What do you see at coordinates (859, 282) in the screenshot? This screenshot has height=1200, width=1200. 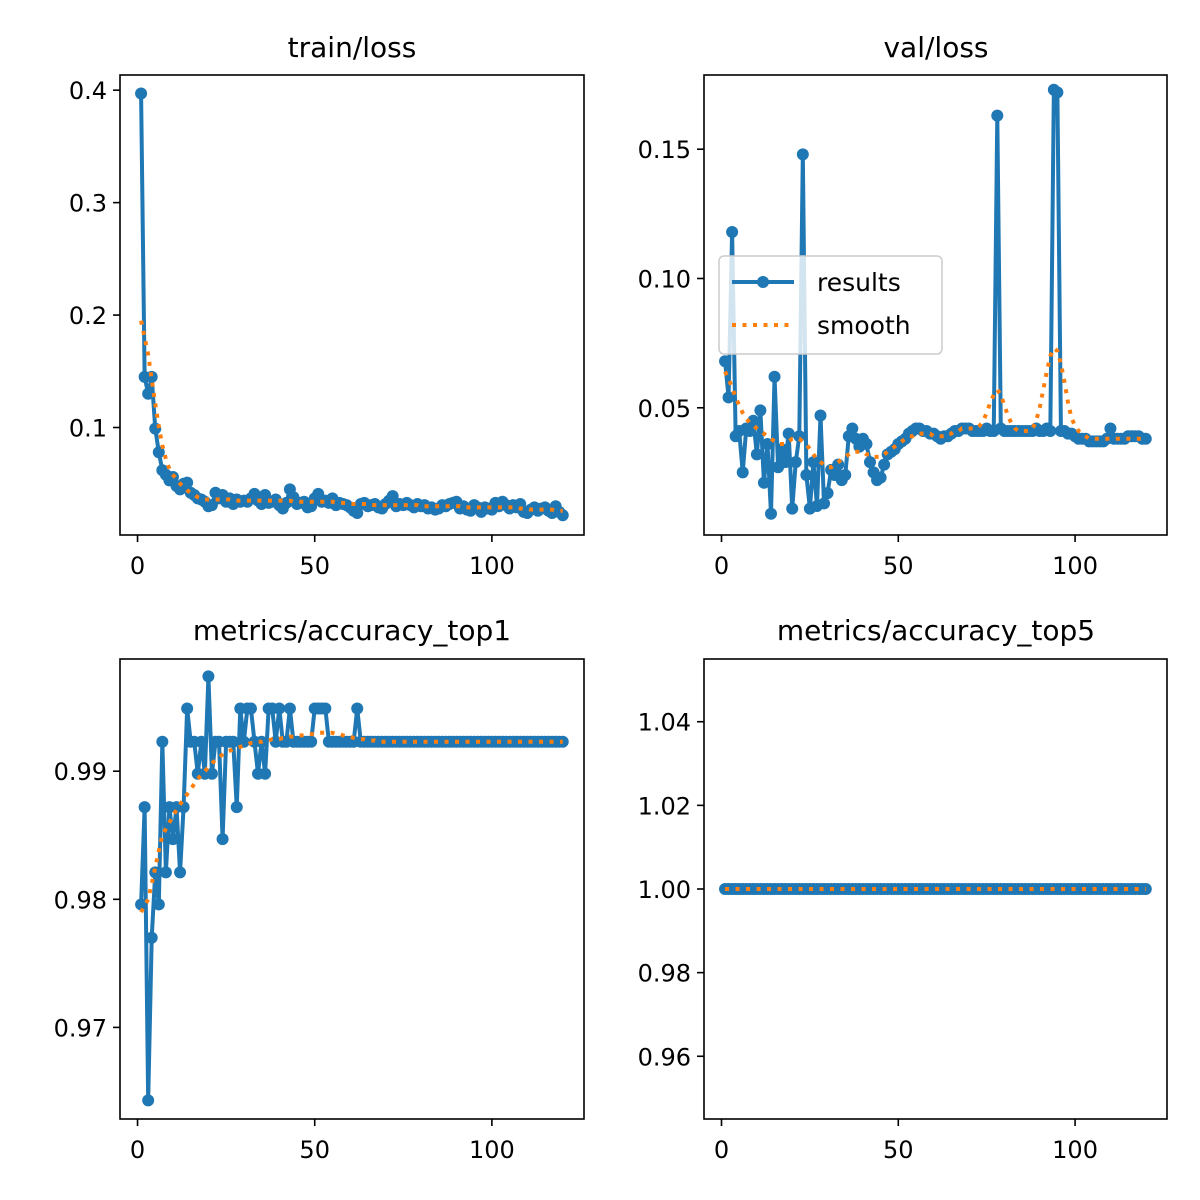 I see `legend-results-label: results` at bounding box center [859, 282].